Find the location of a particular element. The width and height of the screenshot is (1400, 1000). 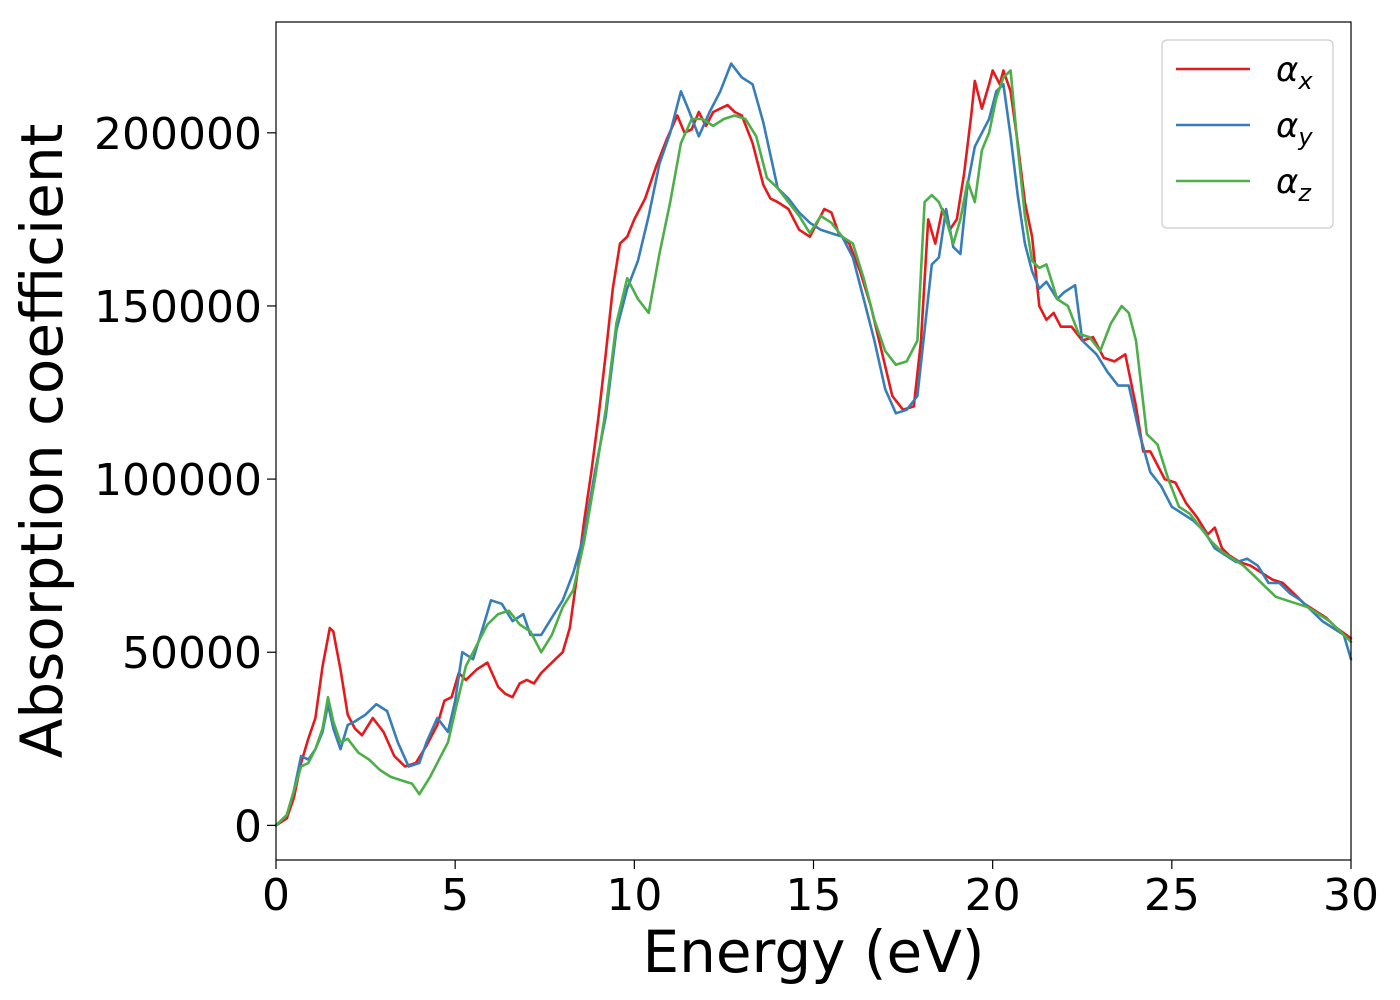

legend: αx αy αz is located at coordinates (1247, 134).